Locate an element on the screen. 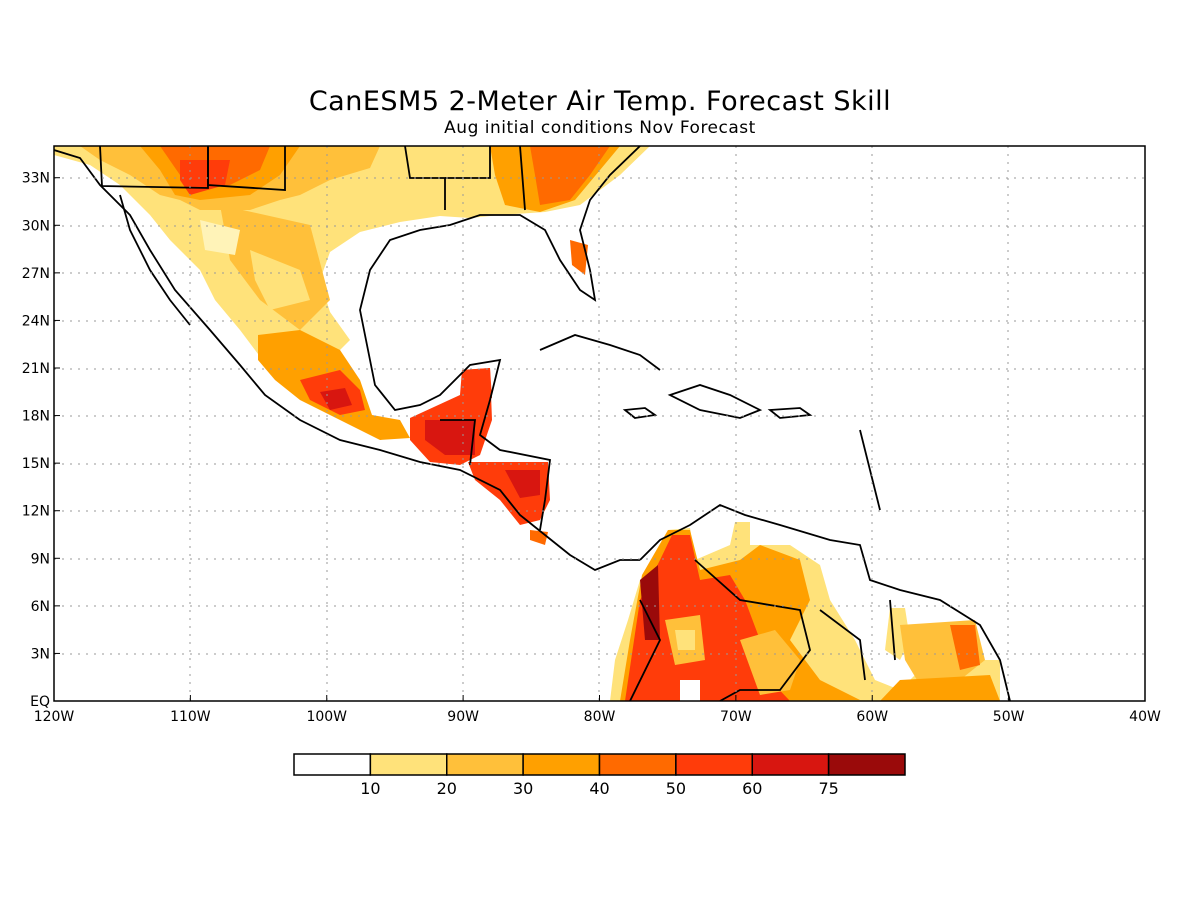  map-title: CanESM5 2-Meter Air Temp. Forecast Skill is located at coordinates (600, 101).